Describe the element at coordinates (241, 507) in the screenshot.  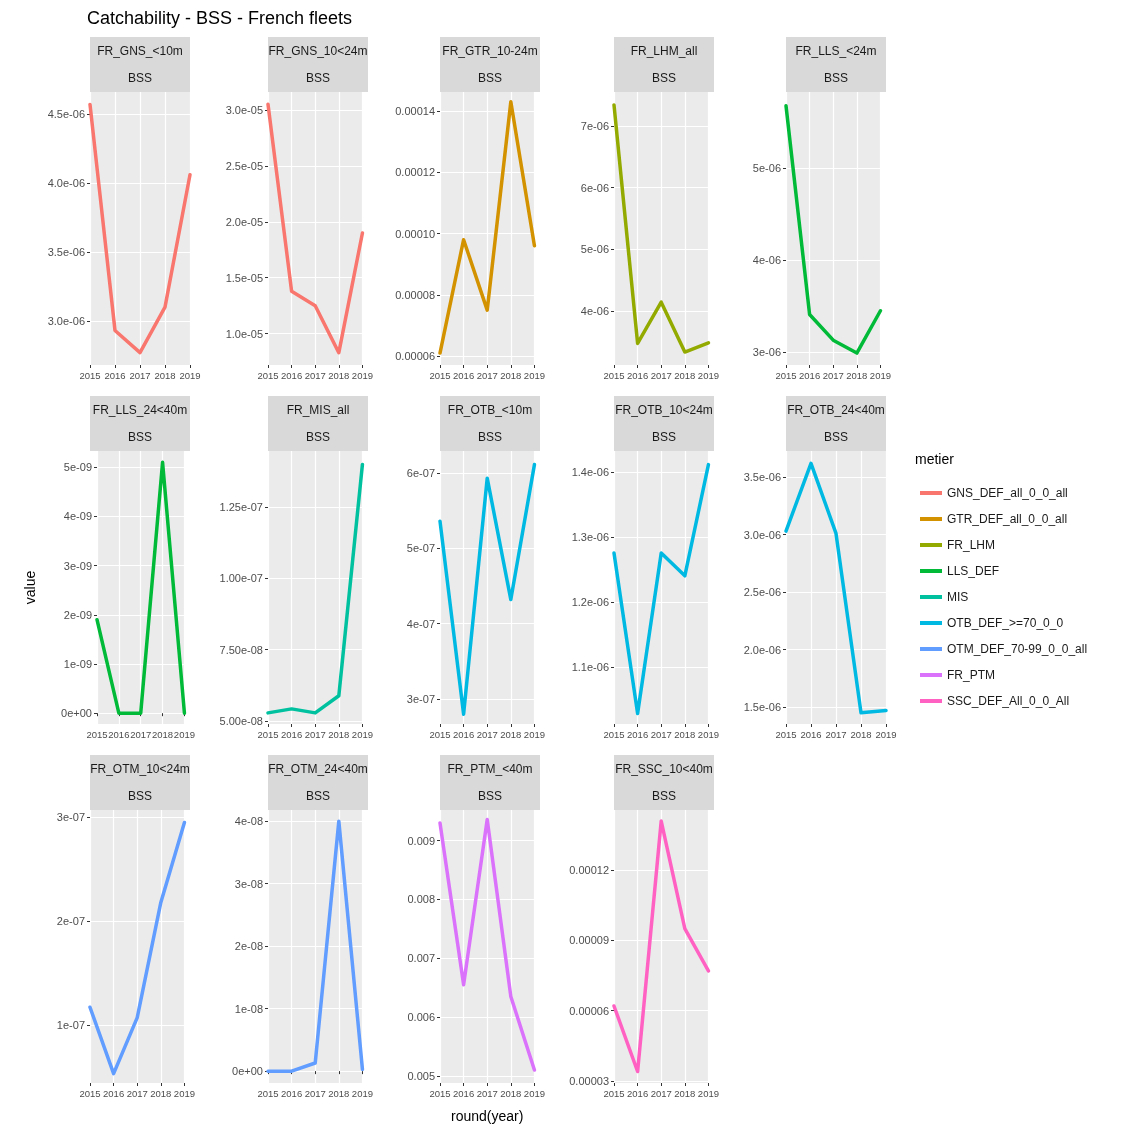
I see `y-tick-label: 1.25e-07` at that location.